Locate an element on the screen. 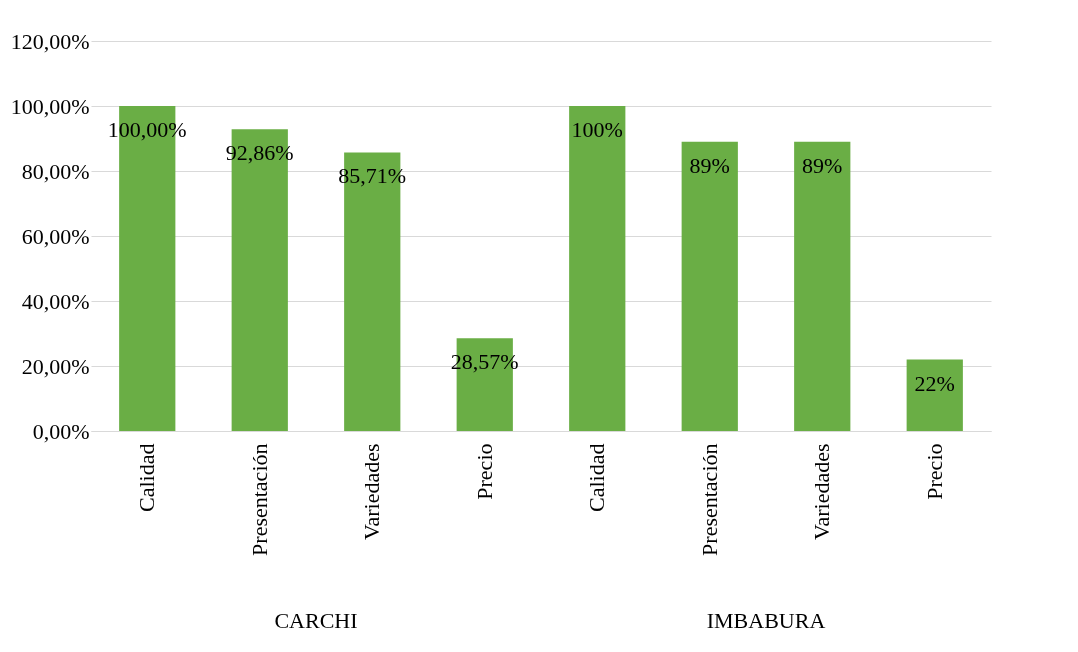 This screenshot has width=1078, height=652. y-tick-label: 120,00% is located at coordinates (50, 41).